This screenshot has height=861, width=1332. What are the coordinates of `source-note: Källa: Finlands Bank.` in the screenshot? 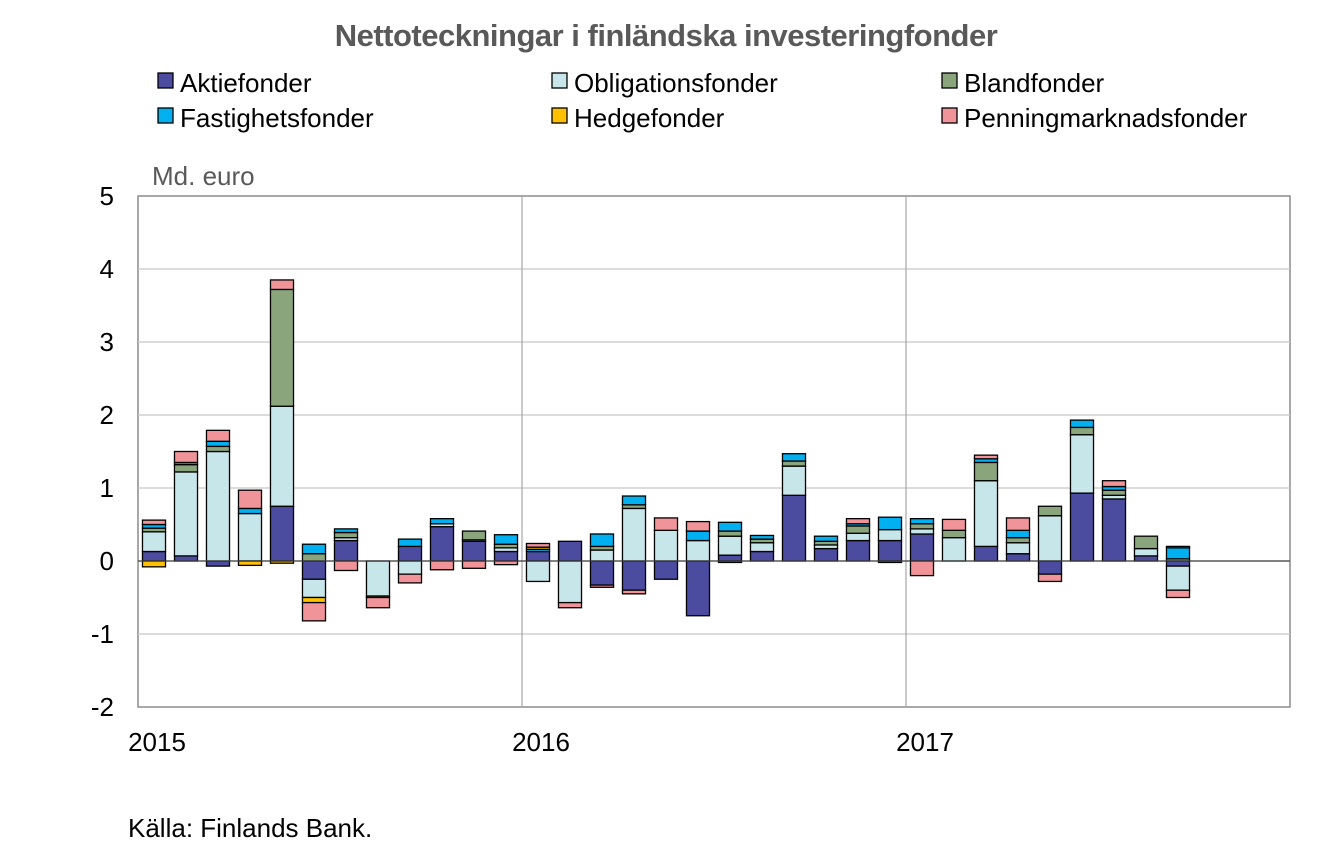 It's located at (250, 828).